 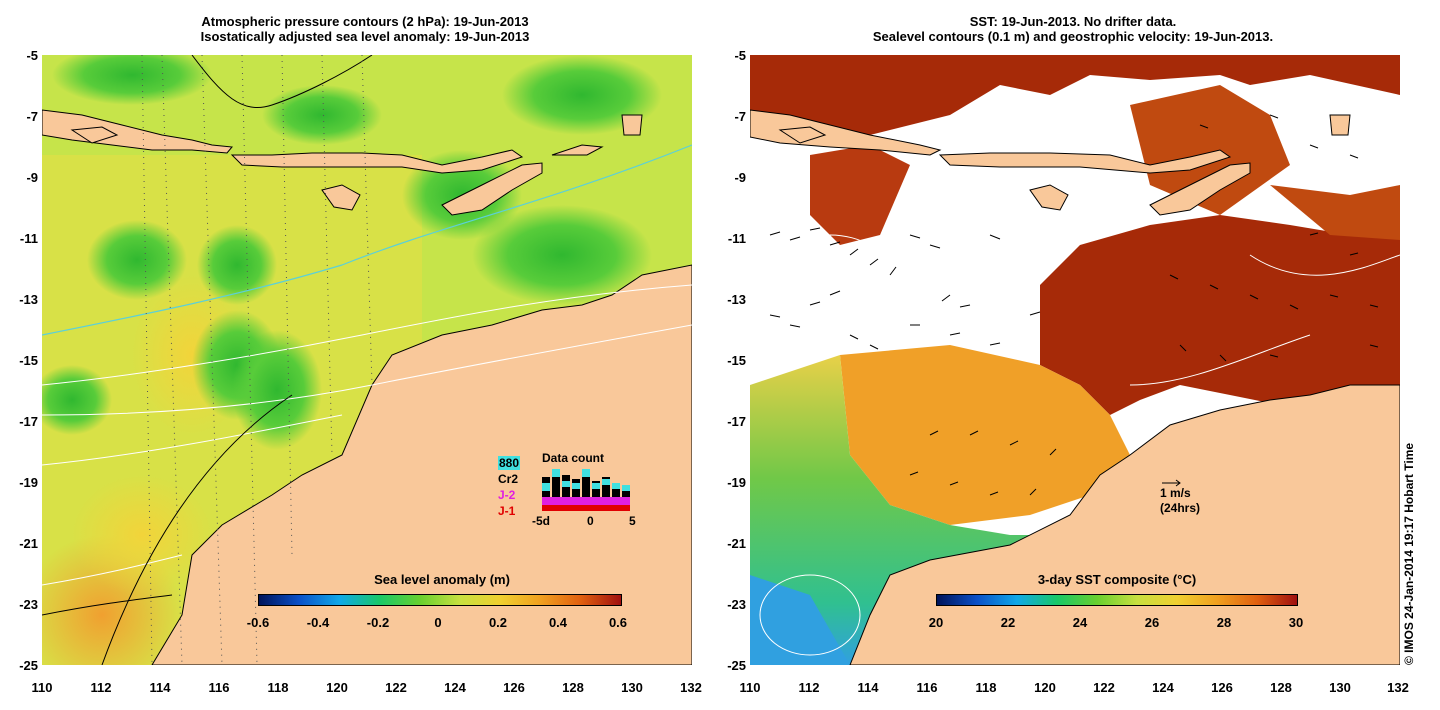 I want to click on sla-tick: 0, so click(x=438, y=622).